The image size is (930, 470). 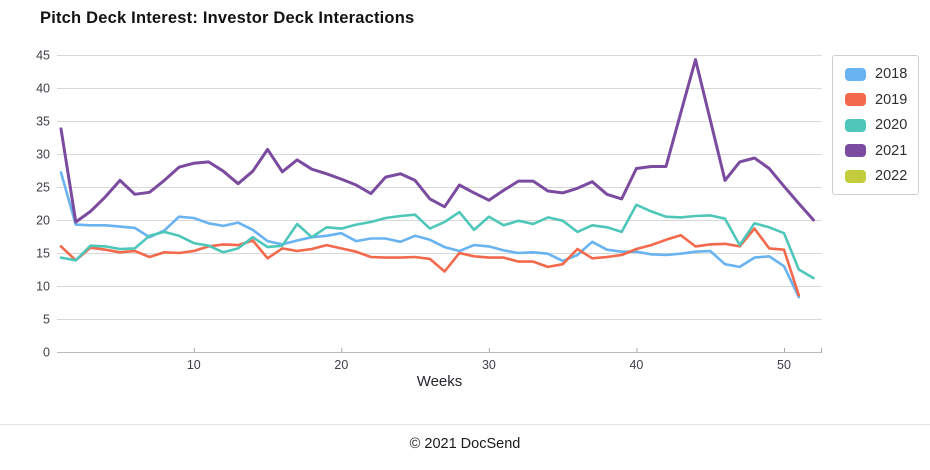 What do you see at coordinates (440, 381) in the screenshot?
I see `x-axis-title: Weeks` at bounding box center [440, 381].